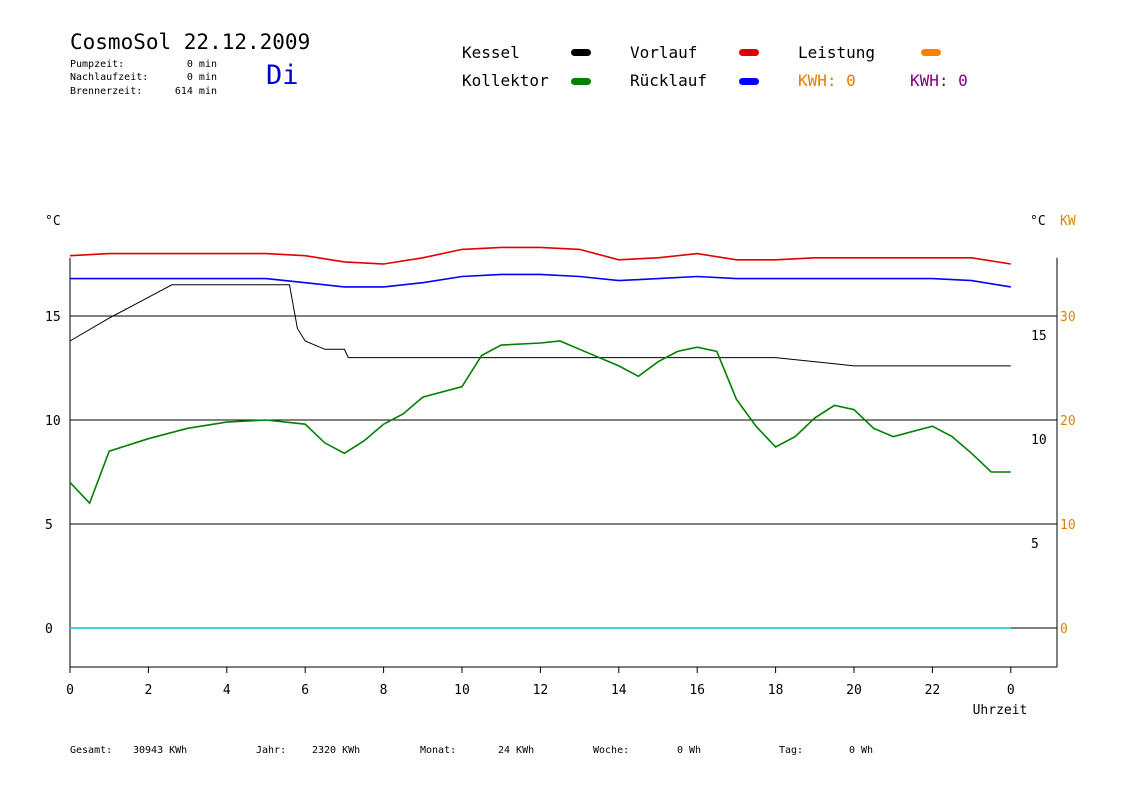 The height and width of the screenshot is (812, 1148). I want to click on series-line-vorlauf, so click(540, 255).